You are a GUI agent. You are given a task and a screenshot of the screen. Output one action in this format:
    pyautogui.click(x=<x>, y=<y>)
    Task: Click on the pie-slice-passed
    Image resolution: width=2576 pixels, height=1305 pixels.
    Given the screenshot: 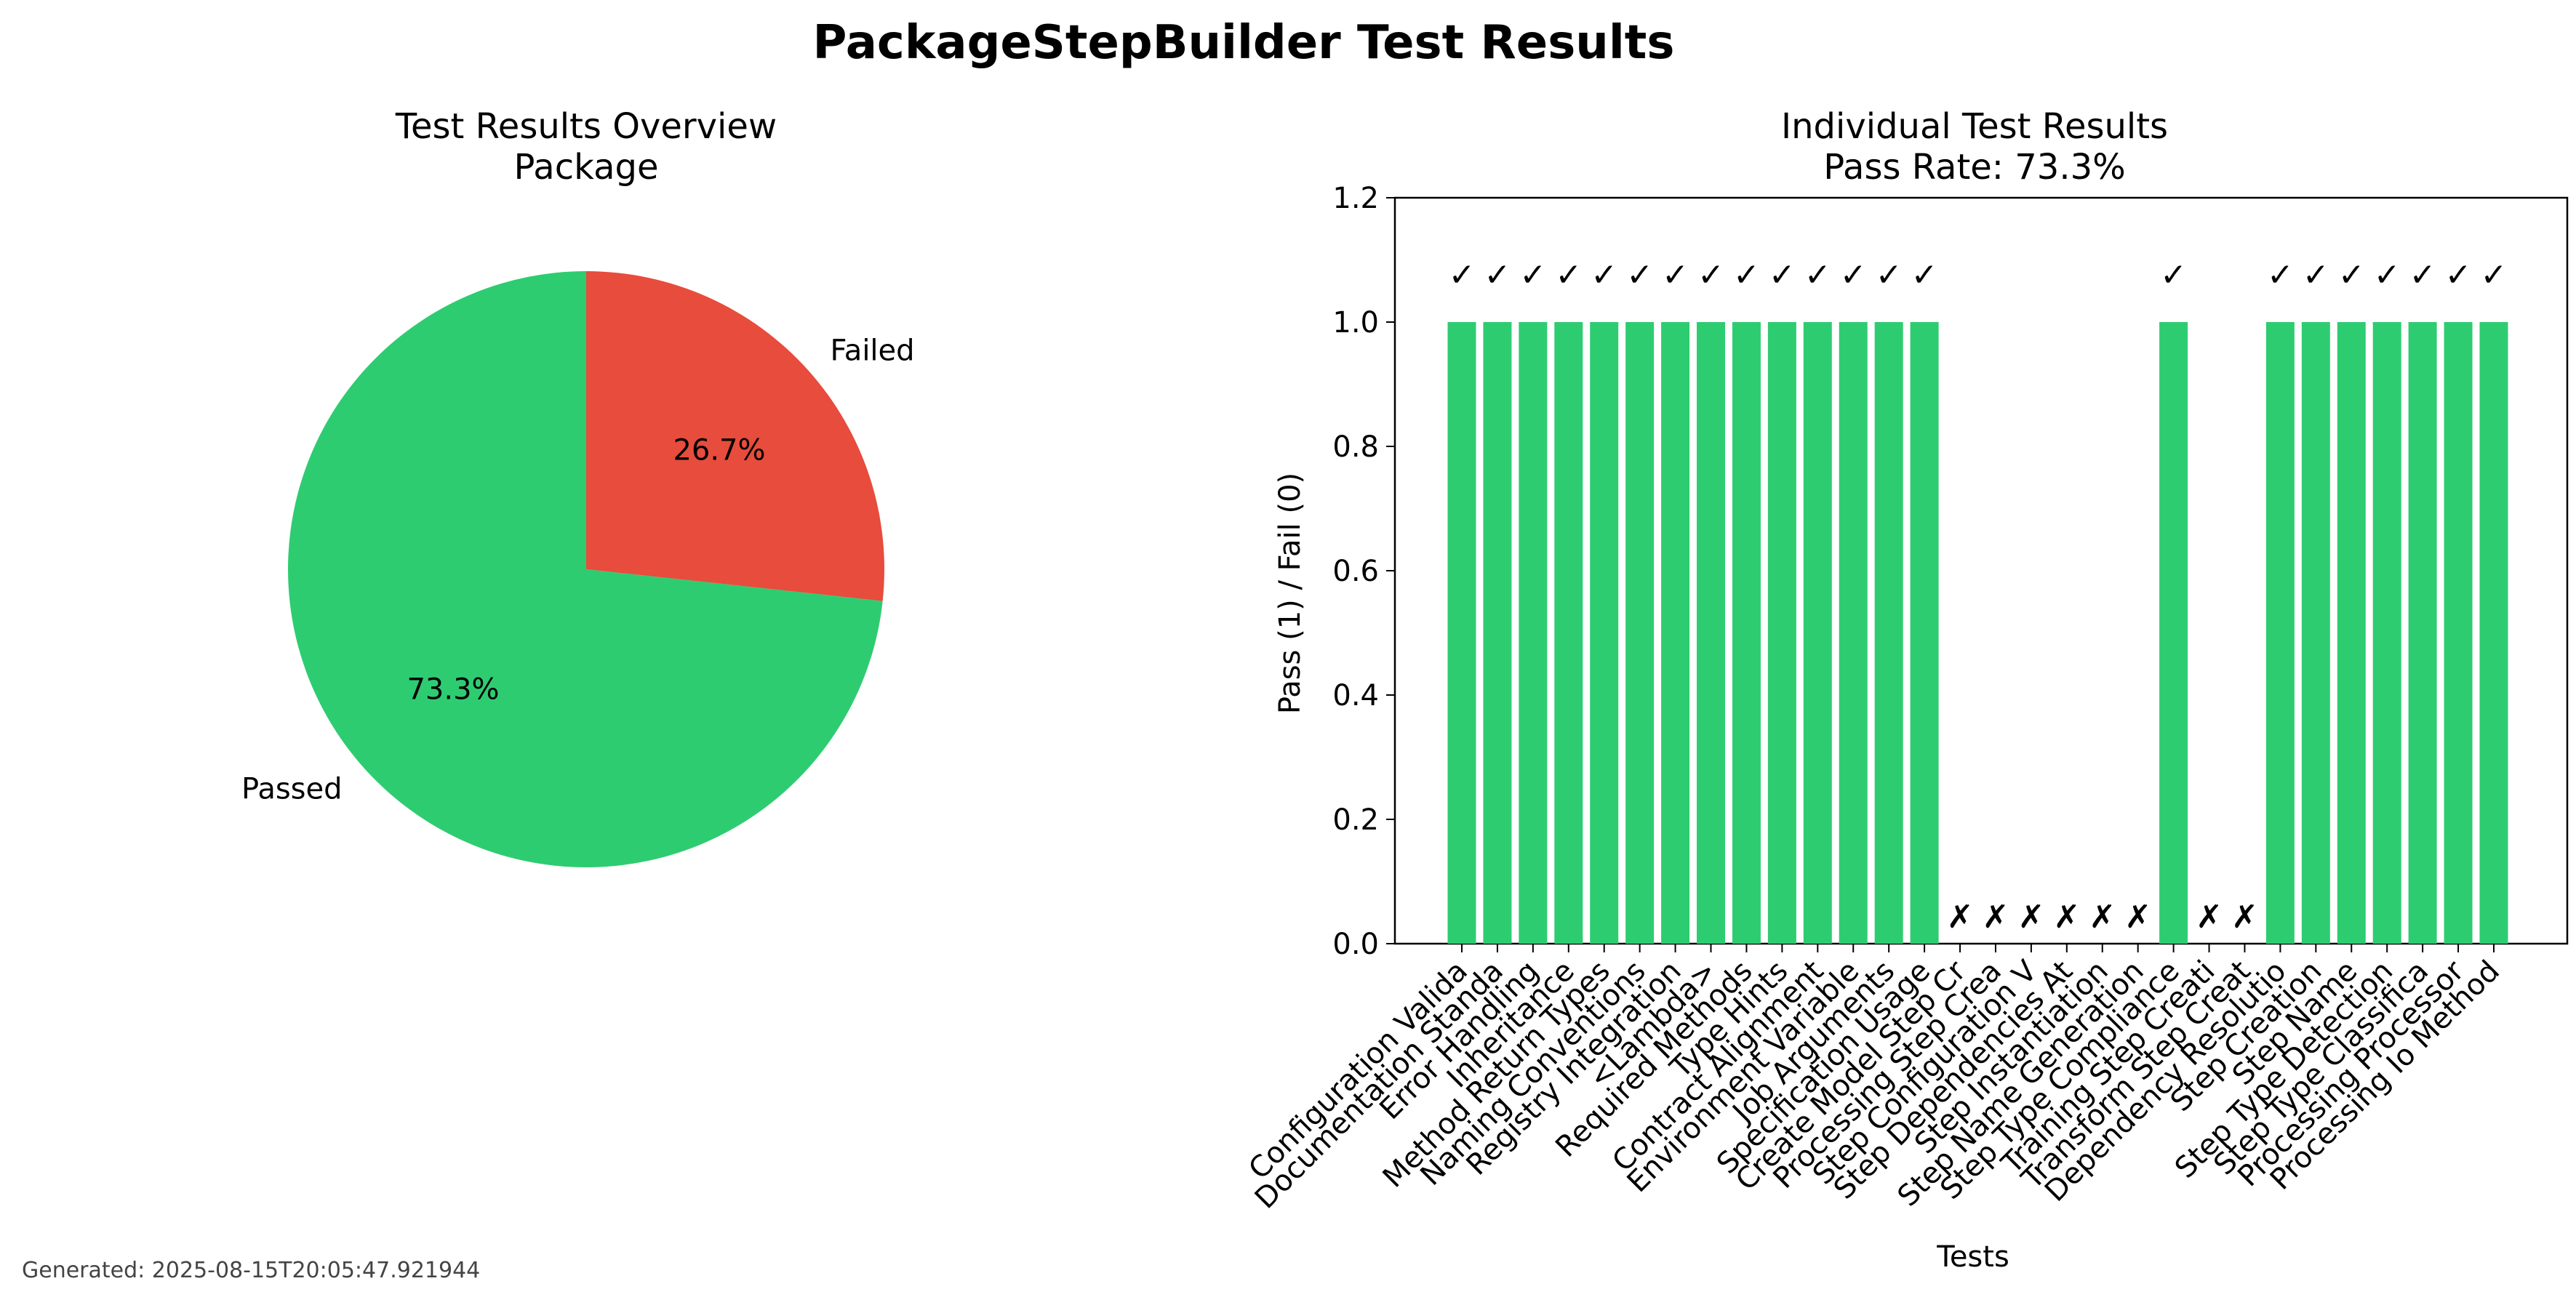 What is the action you would take?
    pyautogui.click(x=585, y=569)
    